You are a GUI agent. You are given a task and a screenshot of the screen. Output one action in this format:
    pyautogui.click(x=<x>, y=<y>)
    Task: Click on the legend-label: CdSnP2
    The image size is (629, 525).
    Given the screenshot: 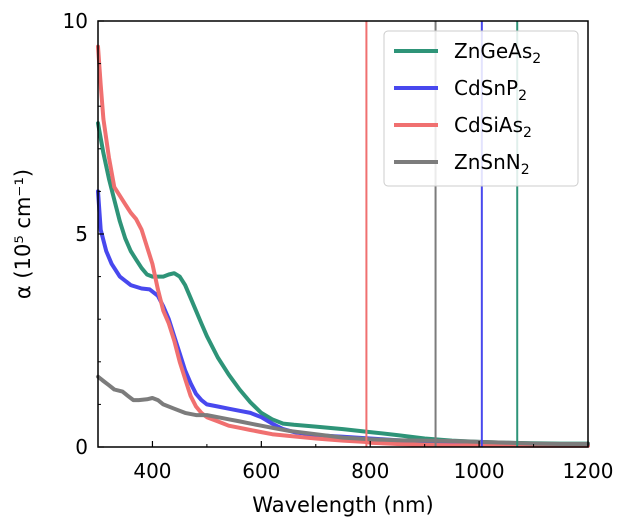 What is the action you would take?
    pyautogui.click(x=490, y=90)
    